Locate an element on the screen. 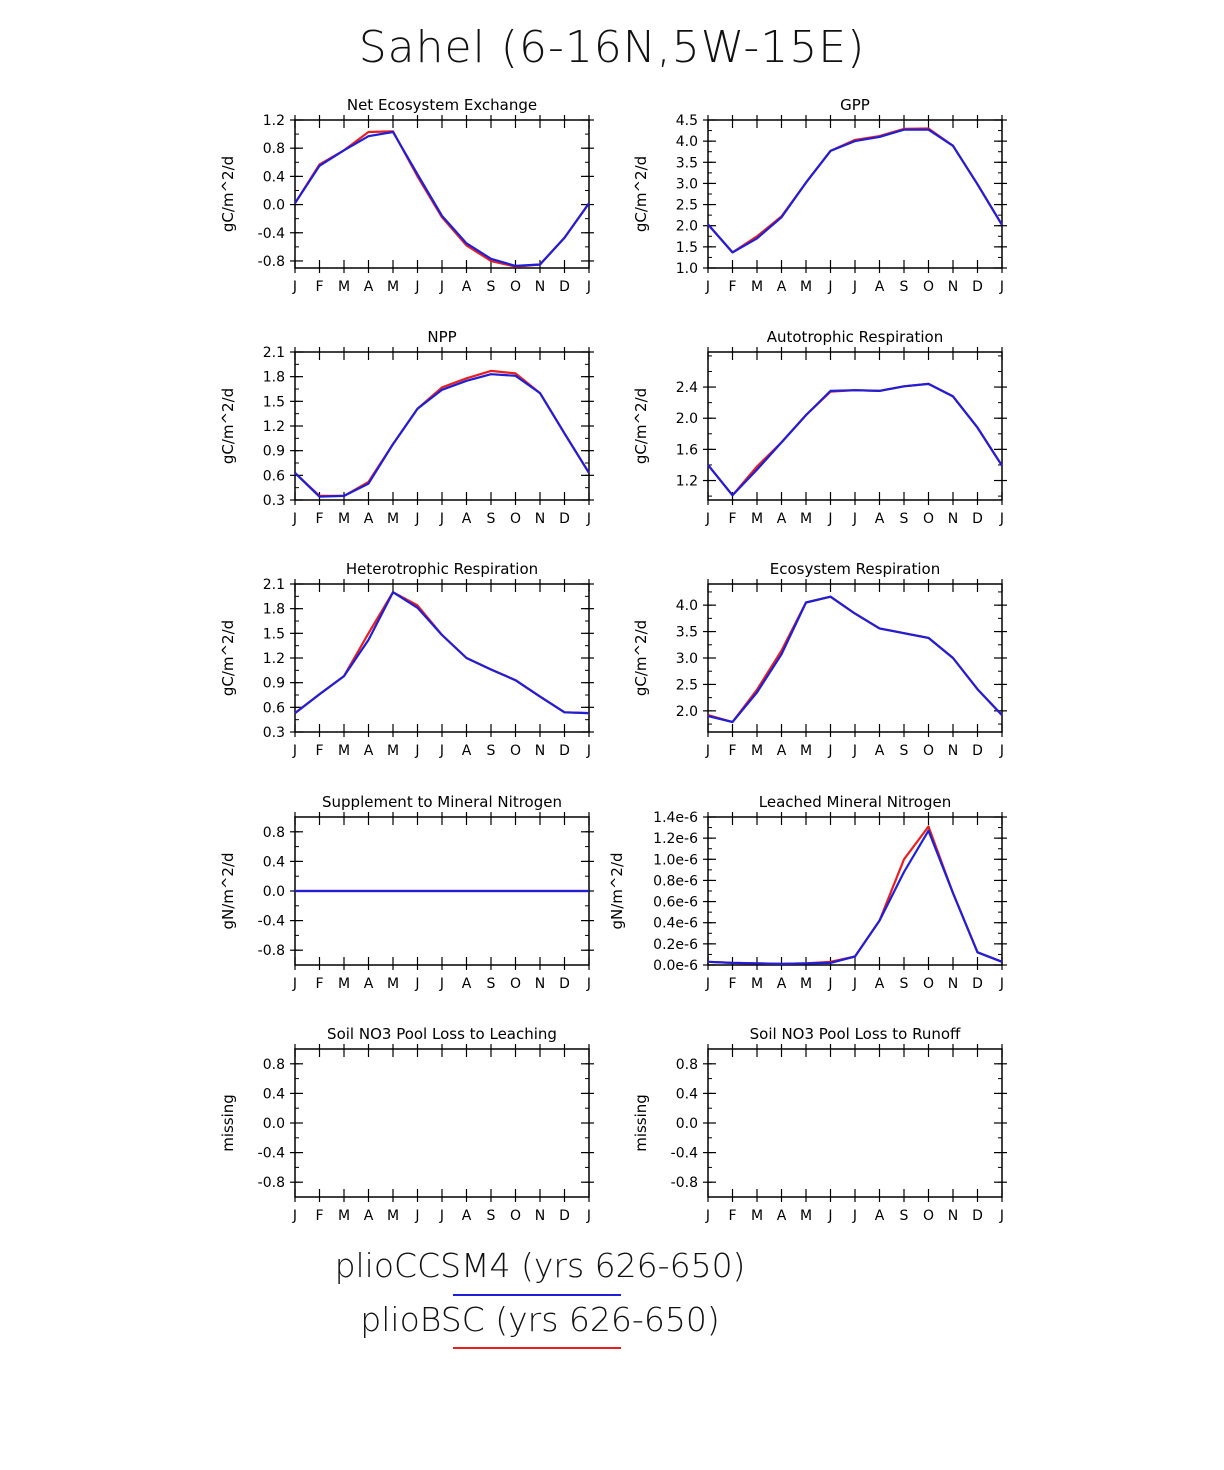 Image resolution: width=1224 pixels, height=1470 pixels. panel-heterotrophic-respiration-ytick-label: 1.5 is located at coordinates (274, 634).